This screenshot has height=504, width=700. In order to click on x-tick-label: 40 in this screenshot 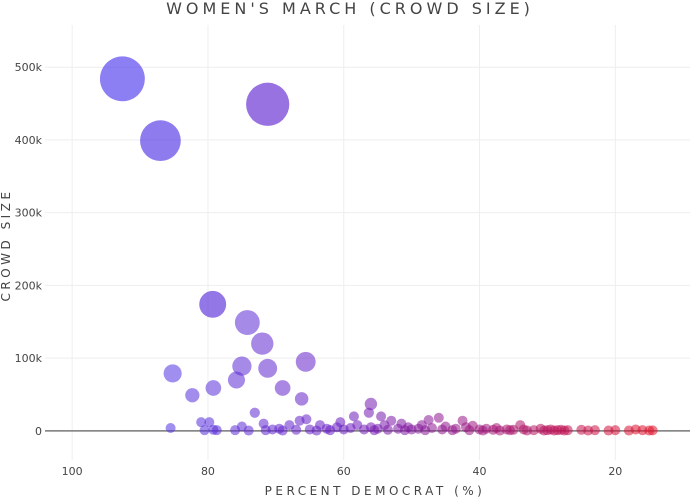, I will do `click(480, 471)`.